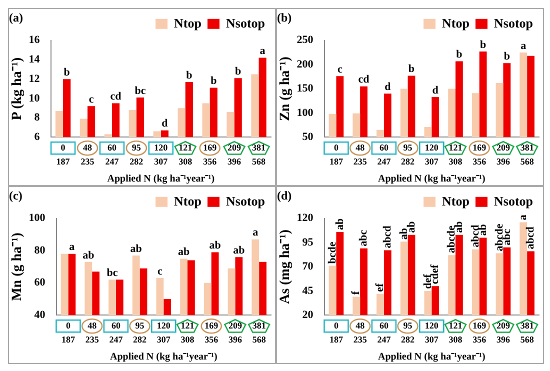 Image resolution: width=550 pixels, height=371 pixels. Describe the element at coordinates (332, 253) in the screenshot. I see `data-label: bcde` at that location.